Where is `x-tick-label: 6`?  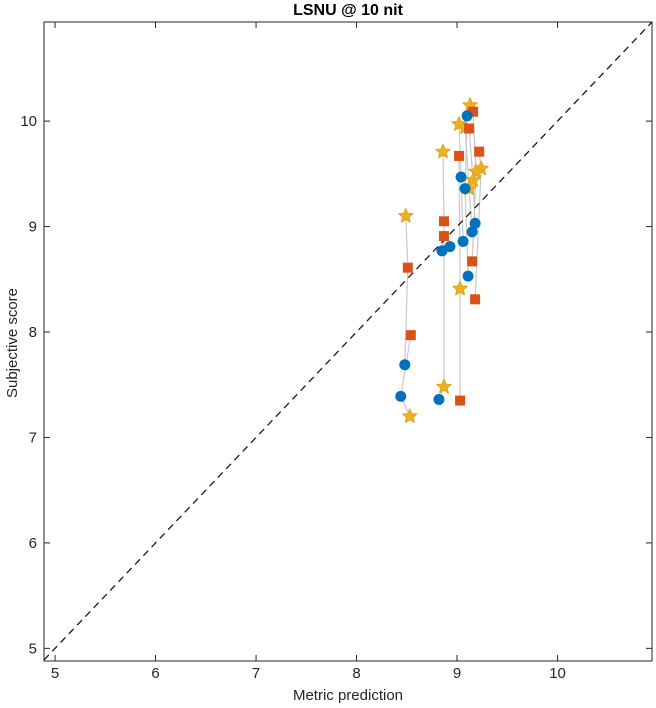 x-tick-label: 6 is located at coordinates (155, 673).